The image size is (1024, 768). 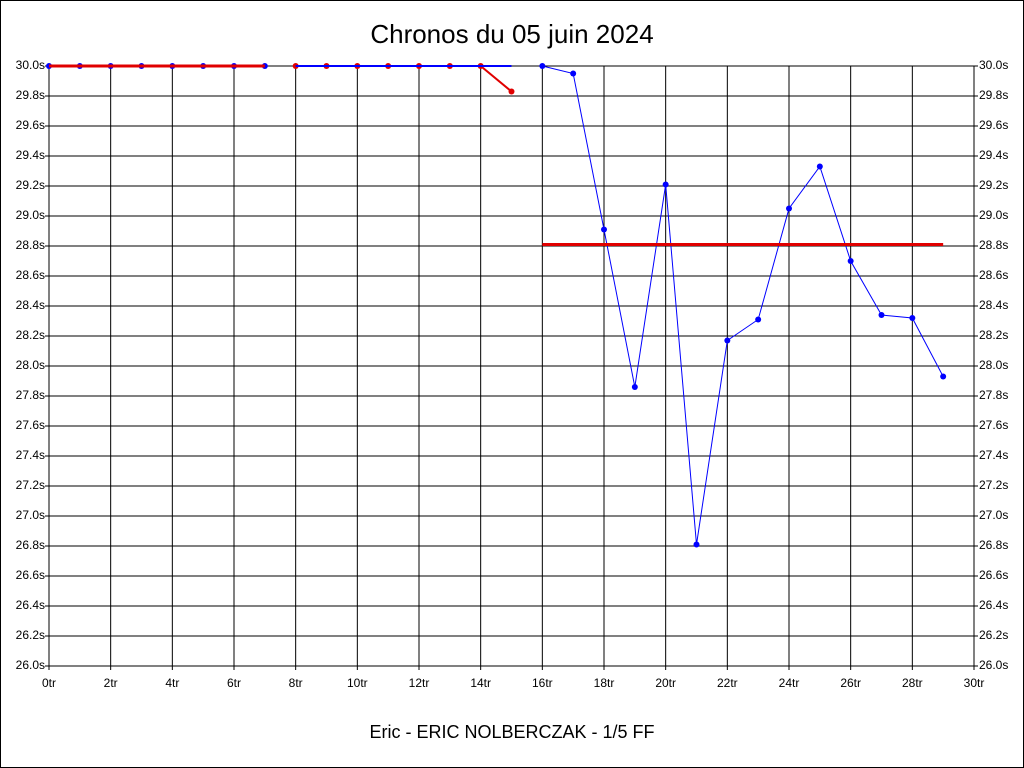 What do you see at coordinates (30, 605) in the screenshot?
I see `y-tick-label: 26.4s` at bounding box center [30, 605].